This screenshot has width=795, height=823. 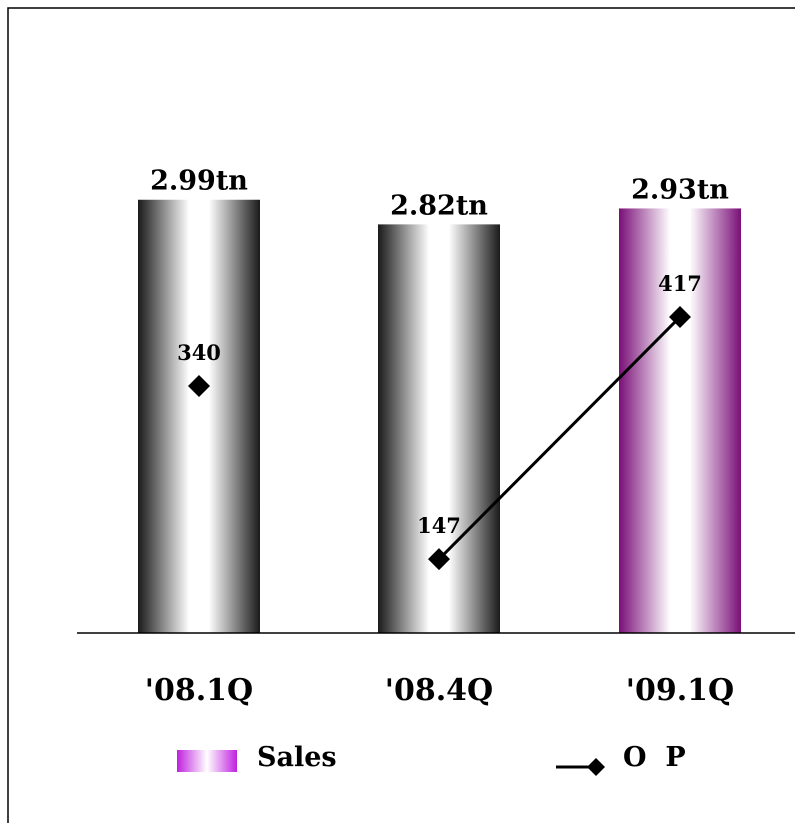 What do you see at coordinates (596, 767) in the screenshot?
I see `legend-op-marker` at bounding box center [596, 767].